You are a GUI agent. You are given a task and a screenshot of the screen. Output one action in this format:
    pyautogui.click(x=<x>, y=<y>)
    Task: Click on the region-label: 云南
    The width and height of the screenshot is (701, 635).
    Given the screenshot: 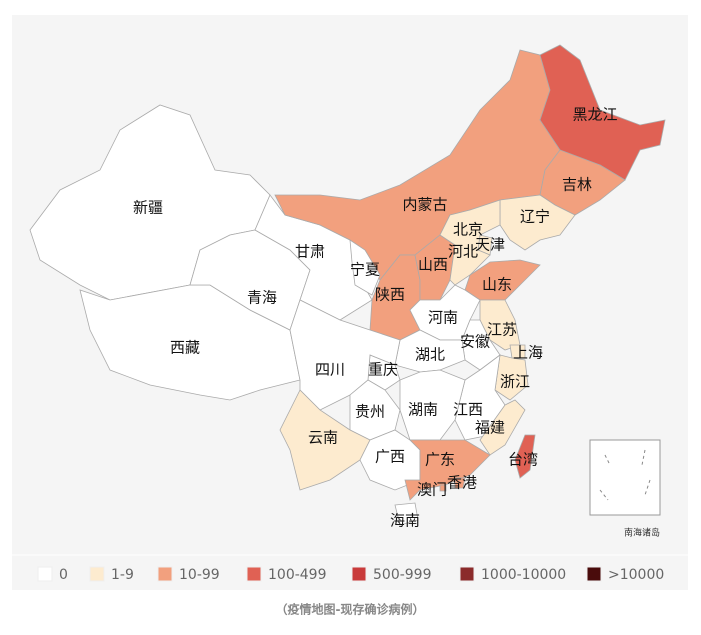 What is the action you would take?
    pyautogui.click(x=323, y=438)
    